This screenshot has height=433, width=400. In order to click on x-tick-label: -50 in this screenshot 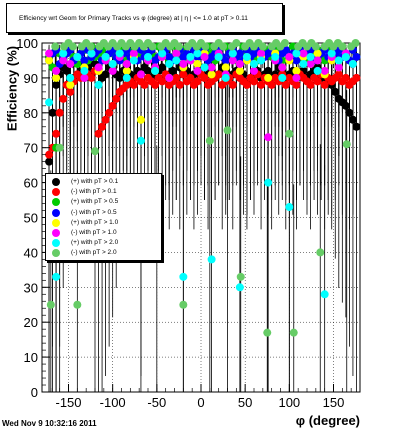, I will do `click(156, 402)`.